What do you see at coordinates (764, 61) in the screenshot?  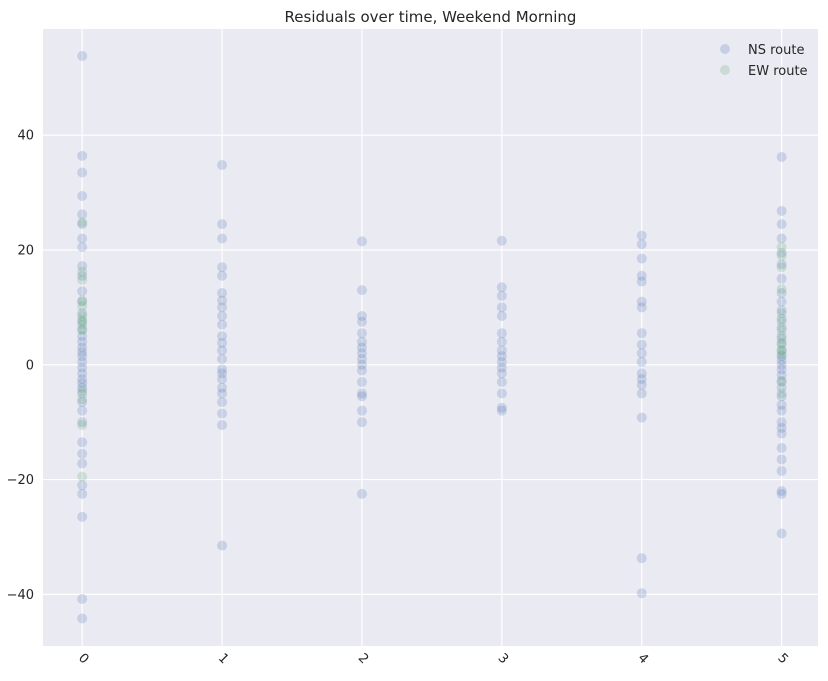 I see `legend: NS route EW route` at bounding box center [764, 61].